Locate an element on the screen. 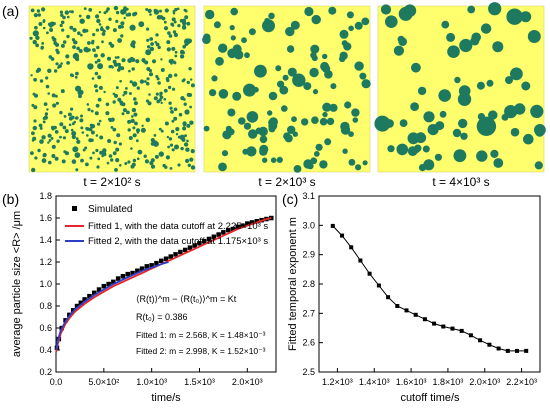 The width and height of the screenshot is (550, 409). legend-label-simulated: Simulated is located at coordinates (110, 209).